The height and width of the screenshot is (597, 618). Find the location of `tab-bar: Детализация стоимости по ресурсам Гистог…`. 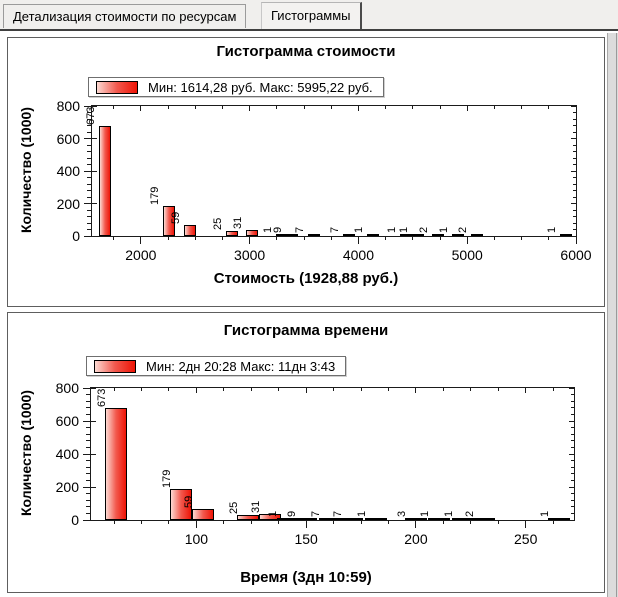

tab-bar: Детализация стоимости по ресурсам Гистог… is located at coordinates (309, 15).